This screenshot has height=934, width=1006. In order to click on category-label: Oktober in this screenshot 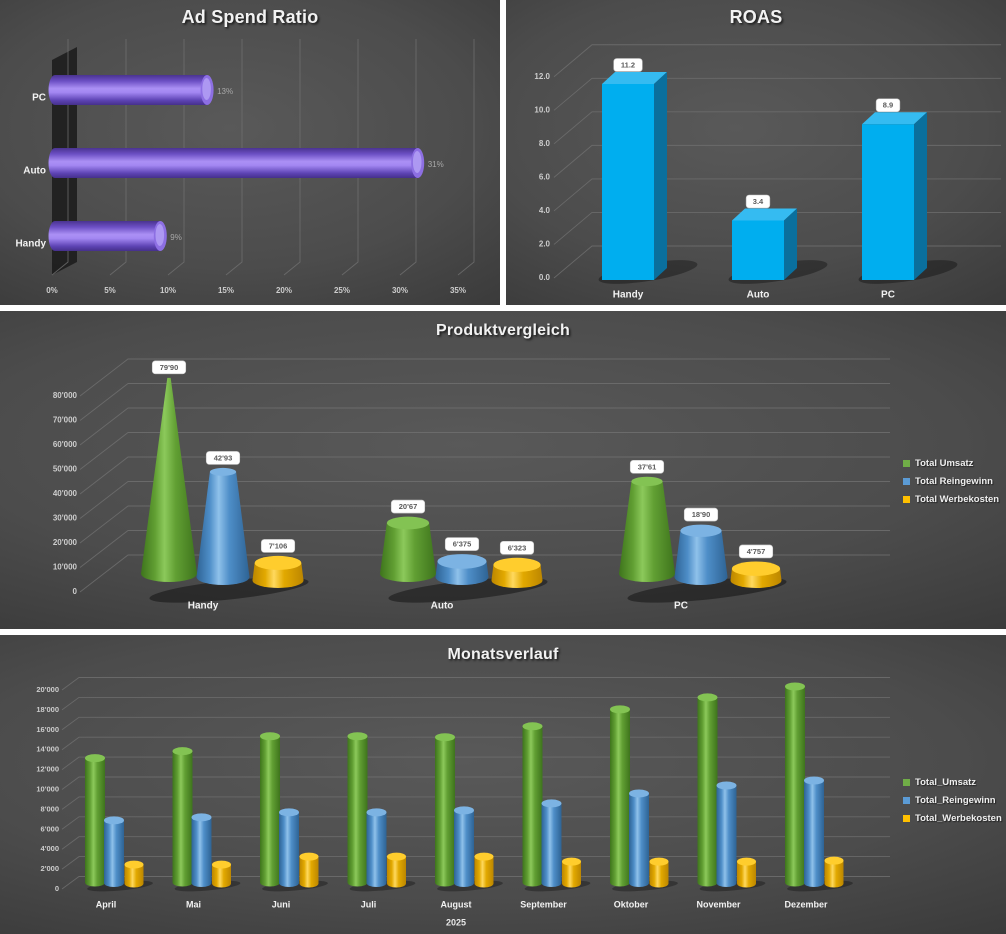, I will do `click(631, 904)`.